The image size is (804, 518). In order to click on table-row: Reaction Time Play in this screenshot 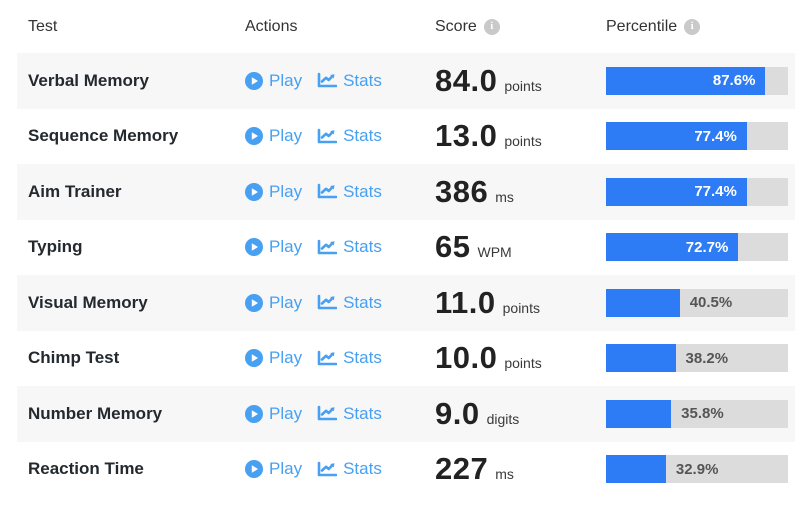, I will do `click(406, 470)`.